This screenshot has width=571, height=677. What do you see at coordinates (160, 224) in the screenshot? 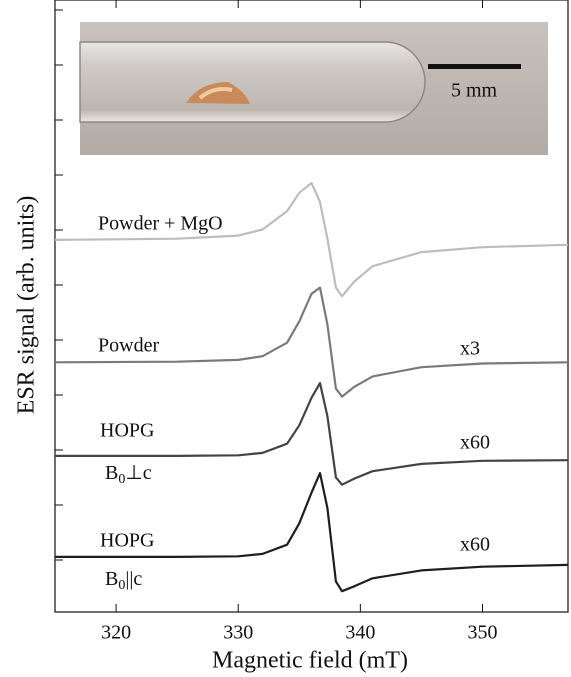
I see `series-label: Powder + MgO` at bounding box center [160, 224].